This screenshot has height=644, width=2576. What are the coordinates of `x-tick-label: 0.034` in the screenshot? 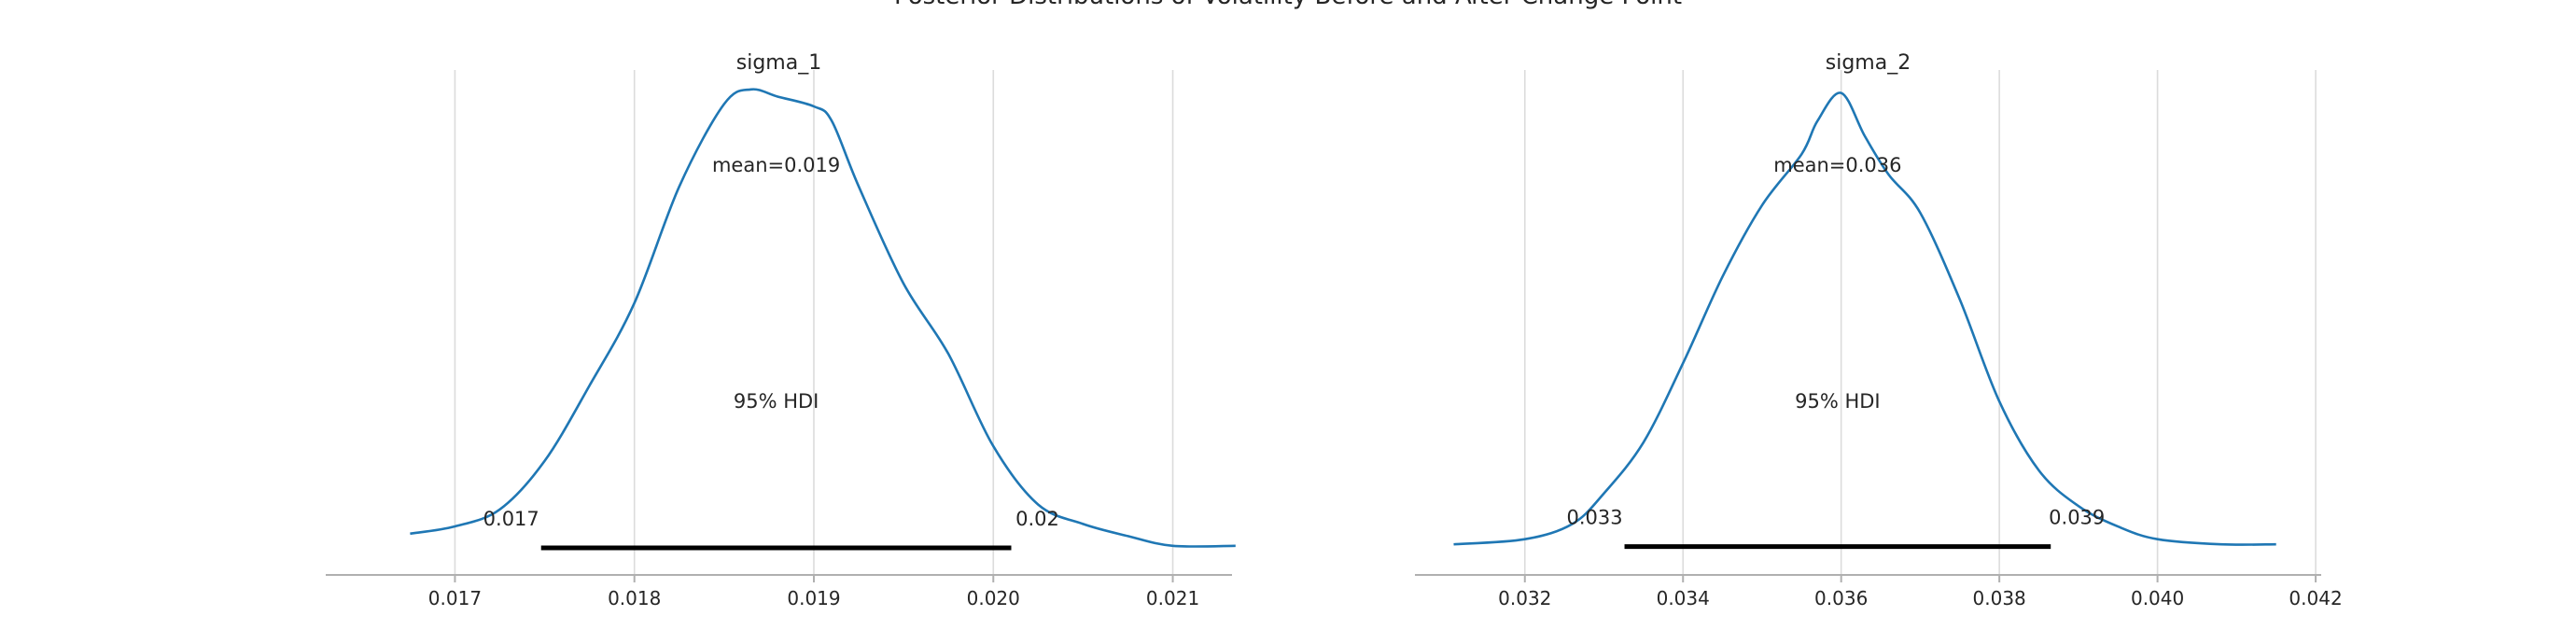 It's located at (1683, 598).